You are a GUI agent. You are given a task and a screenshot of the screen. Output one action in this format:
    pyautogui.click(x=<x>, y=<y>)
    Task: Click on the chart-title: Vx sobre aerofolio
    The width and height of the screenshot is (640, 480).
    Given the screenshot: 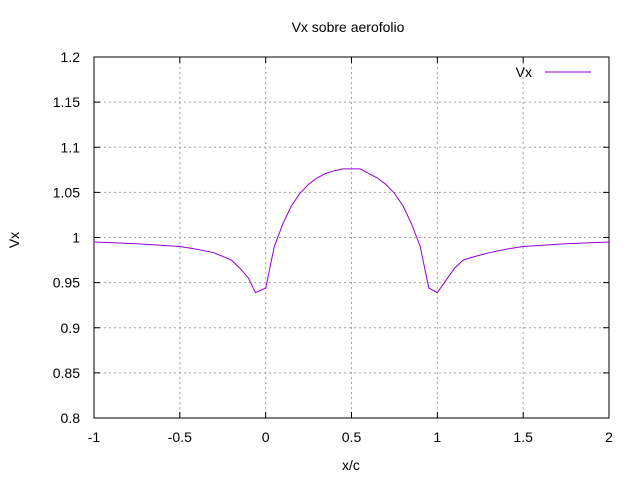 What is the action you would take?
    pyautogui.click(x=348, y=27)
    